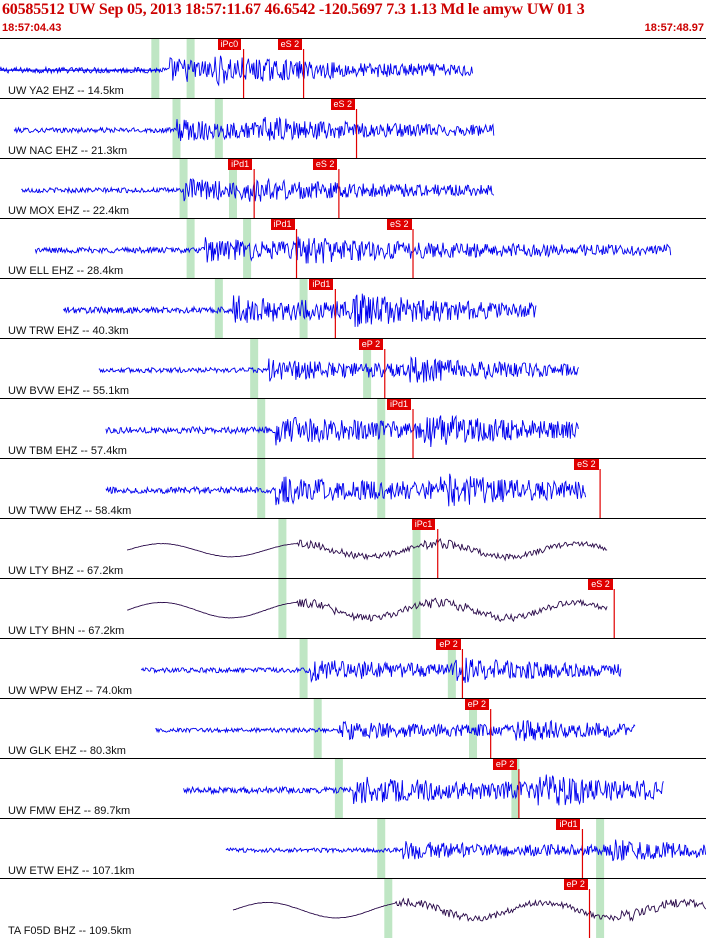 Image resolution: width=706 pixels, height=938 pixels. I want to click on station-label: UW TBM EHZ -- 57.4km, so click(67, 451).